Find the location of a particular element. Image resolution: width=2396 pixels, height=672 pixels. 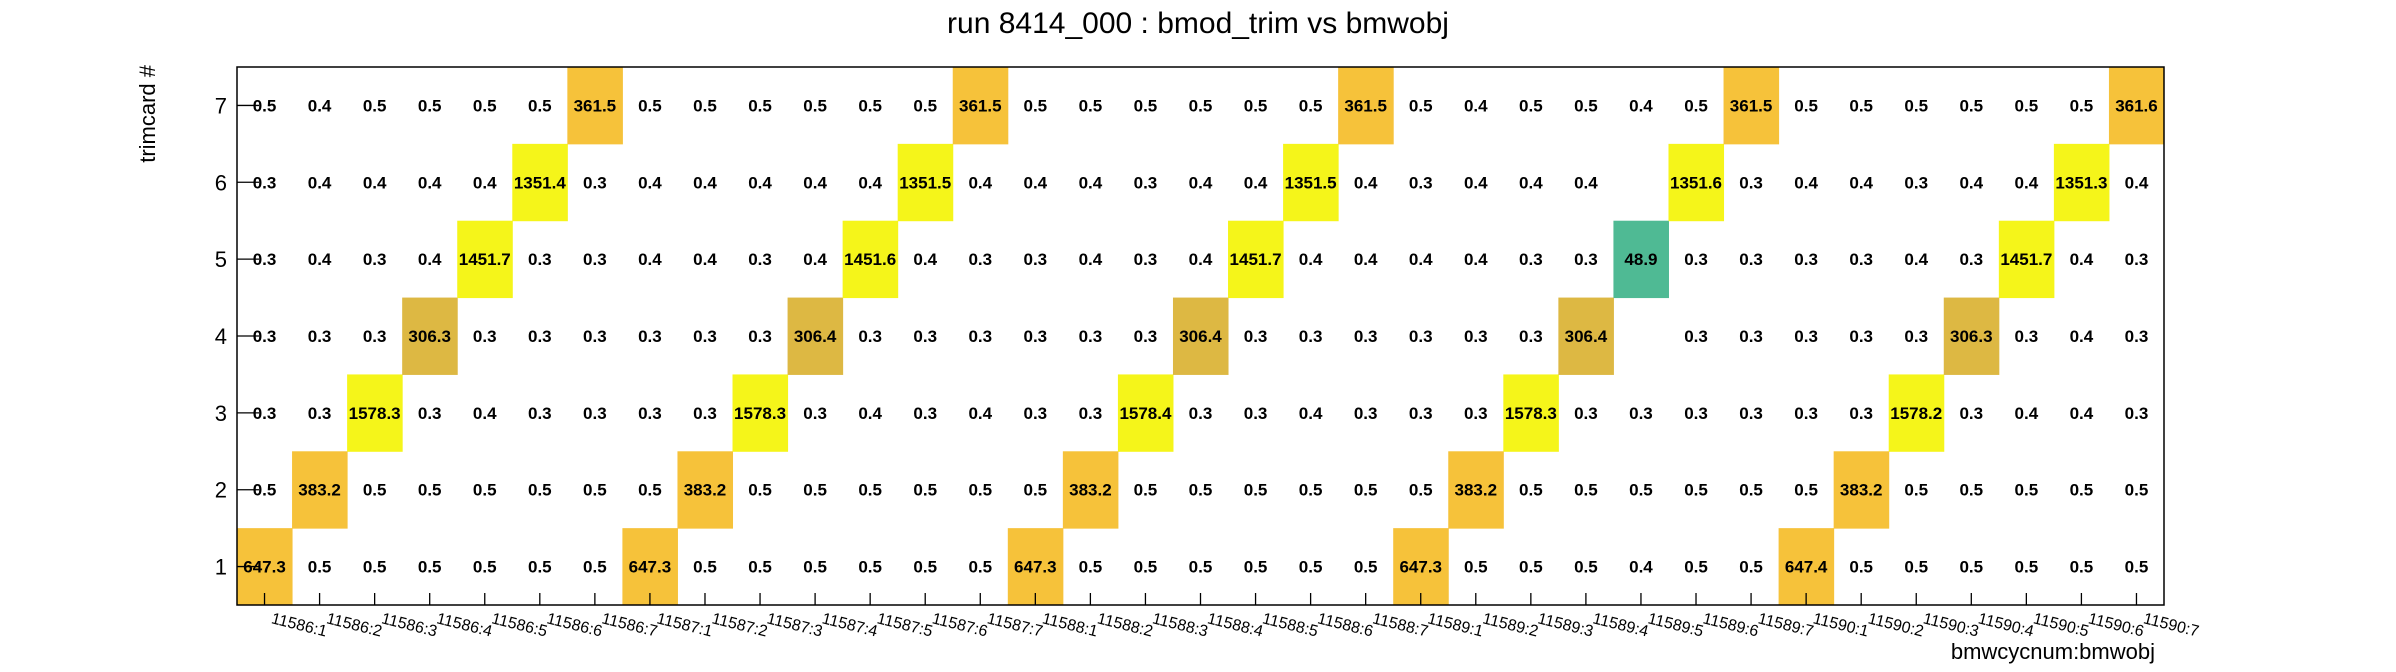

x-tick-label: 11586:3 is located at coordinates (409, 625).